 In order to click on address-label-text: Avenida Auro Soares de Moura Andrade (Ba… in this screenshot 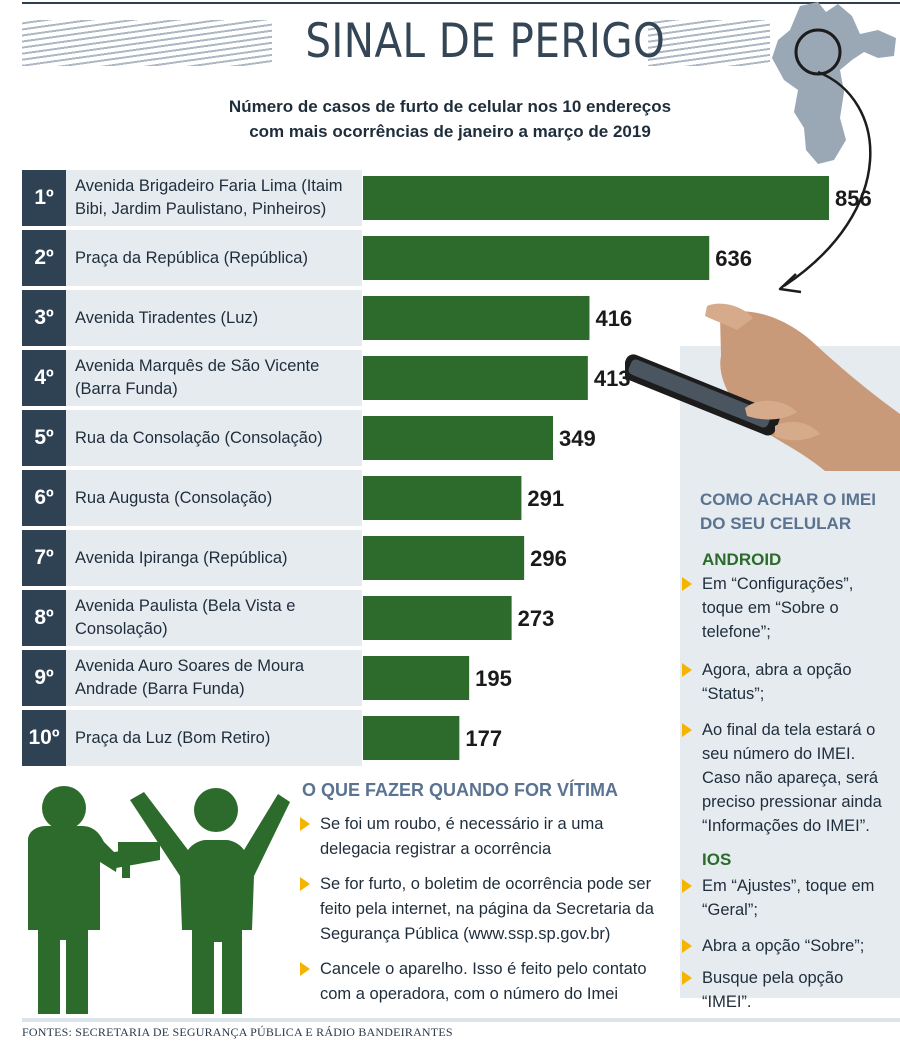, I will do `click(190, 677)`.